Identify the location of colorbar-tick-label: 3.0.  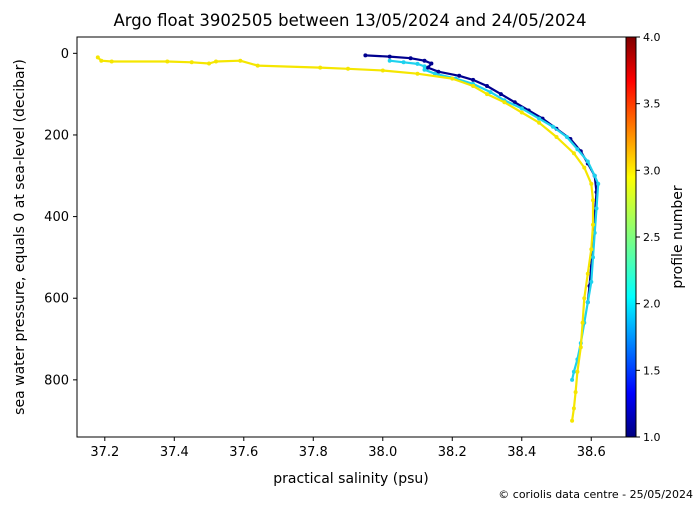
(652, 170).